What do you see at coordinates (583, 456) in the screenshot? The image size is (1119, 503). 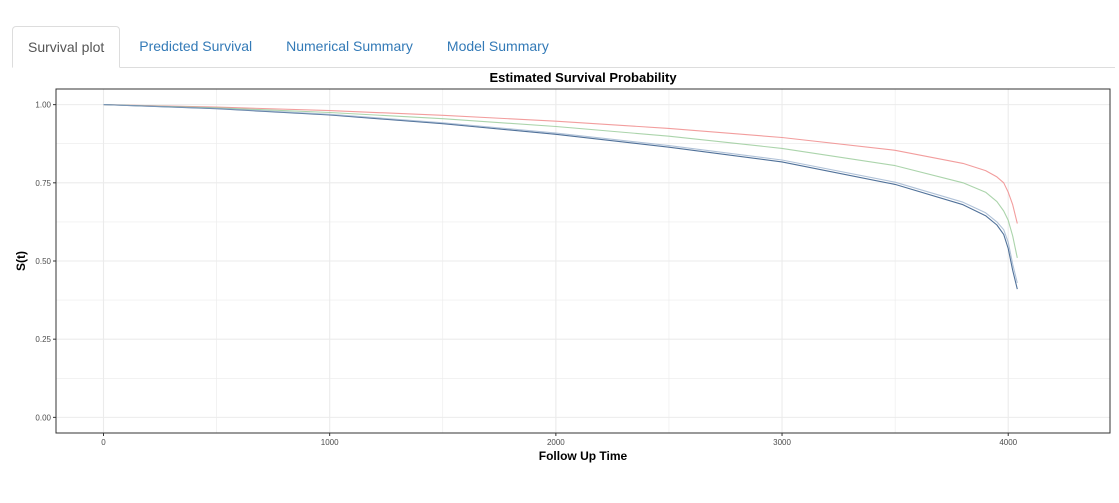 I see `x-axis-label: Follow Up Time` at bounding box center [583, 456].